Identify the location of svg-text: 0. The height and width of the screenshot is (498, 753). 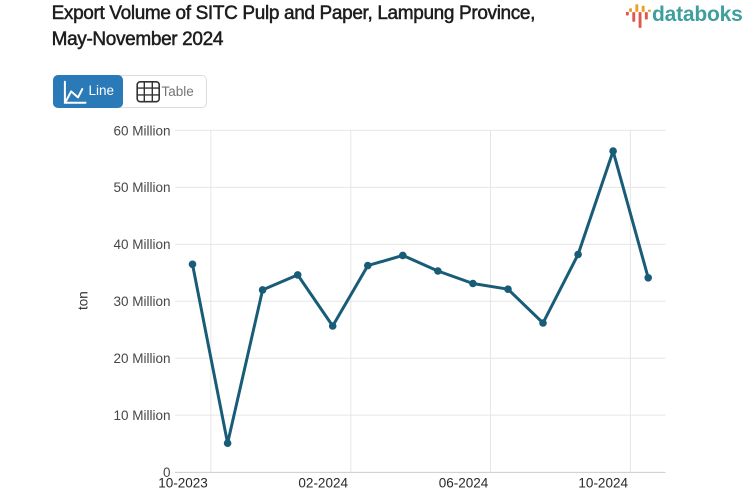
(167, 472).